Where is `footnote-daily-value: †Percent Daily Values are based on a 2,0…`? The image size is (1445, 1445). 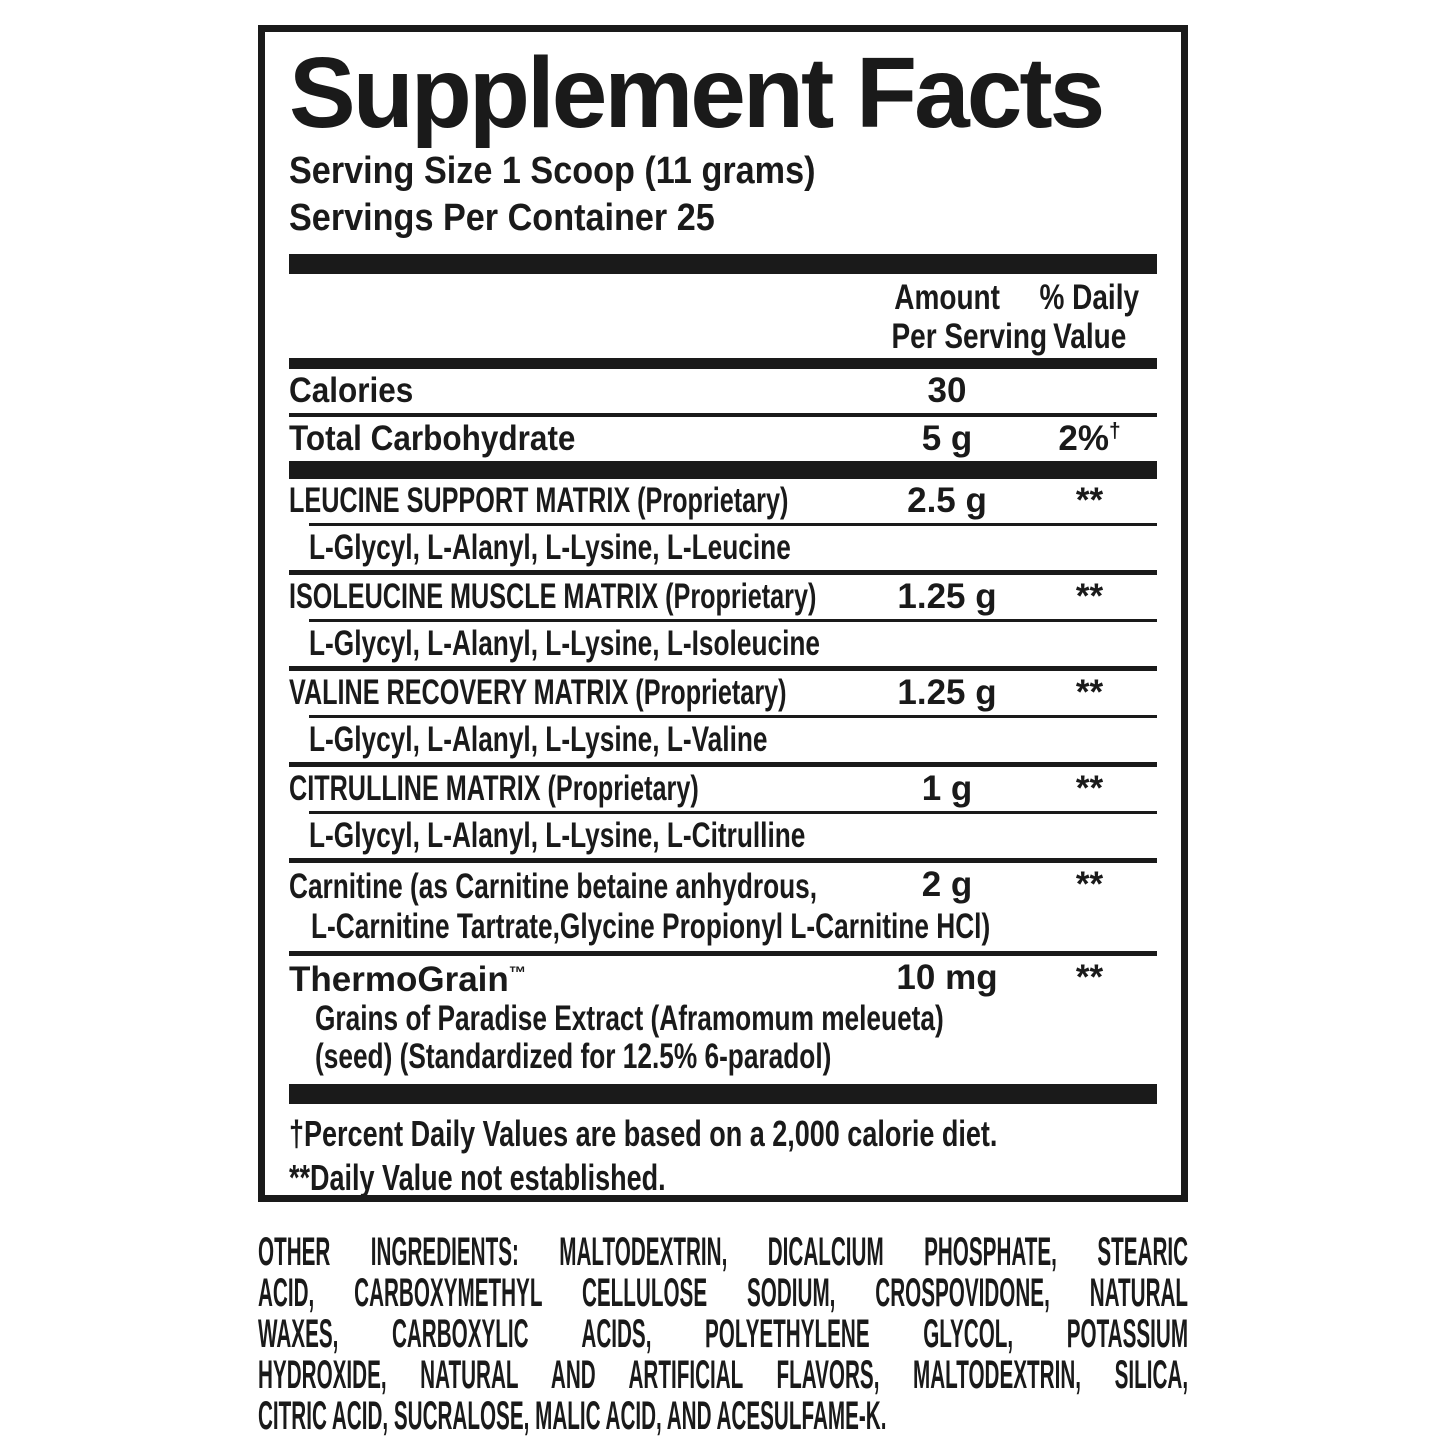 footnote-daily-value: †Percent Daily Values are based on a 2,0… is located at coordinates (723, 1134).